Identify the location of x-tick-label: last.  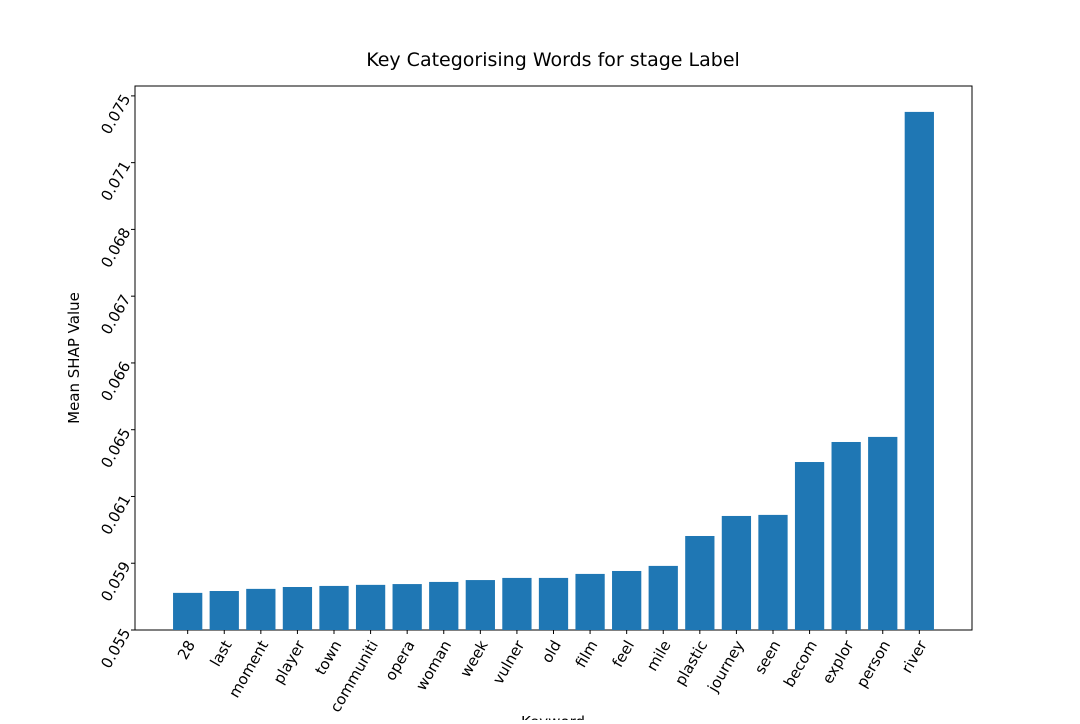
(221, 653).